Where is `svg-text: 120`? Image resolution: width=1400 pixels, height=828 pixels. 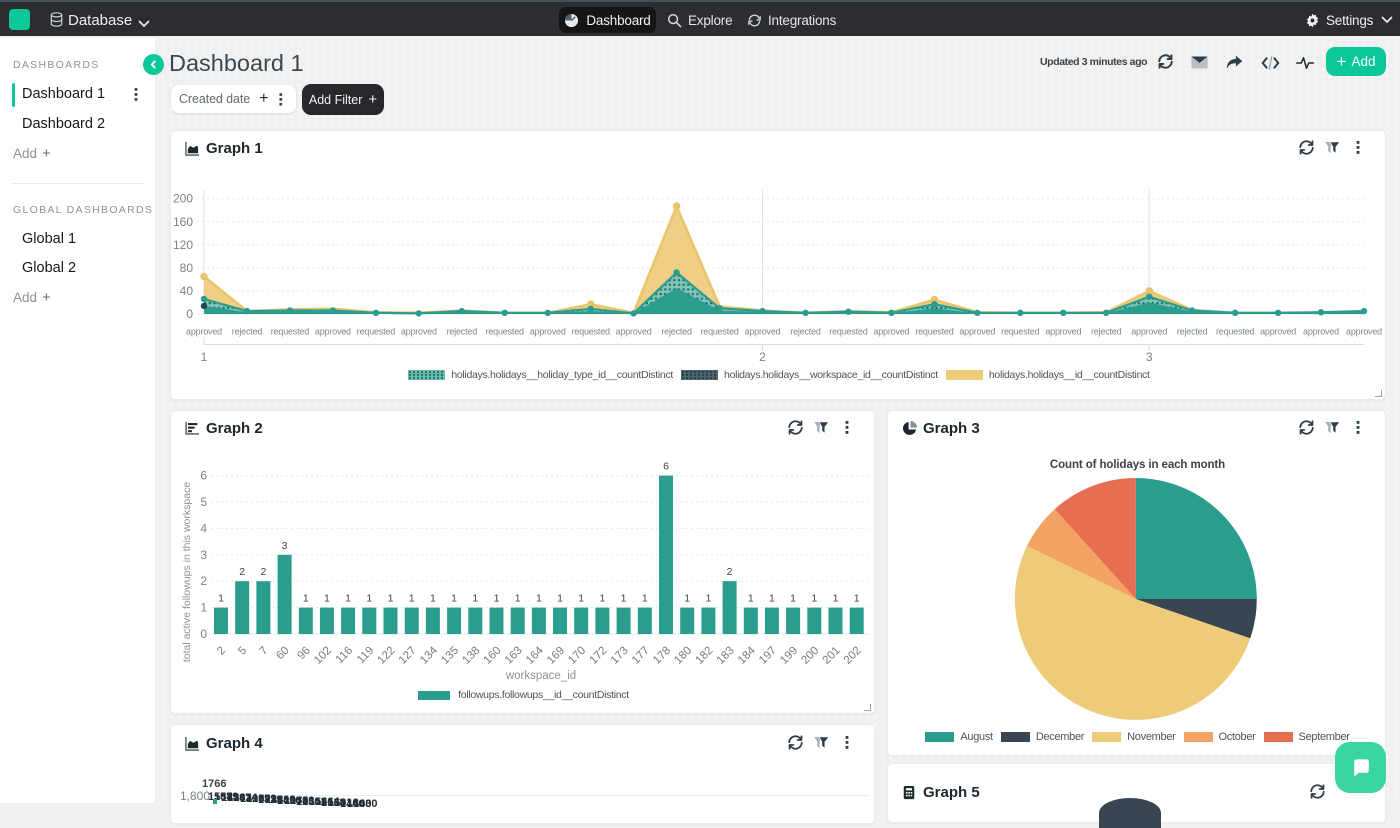
svg-text: 120 is located at coordinates (183, 245).